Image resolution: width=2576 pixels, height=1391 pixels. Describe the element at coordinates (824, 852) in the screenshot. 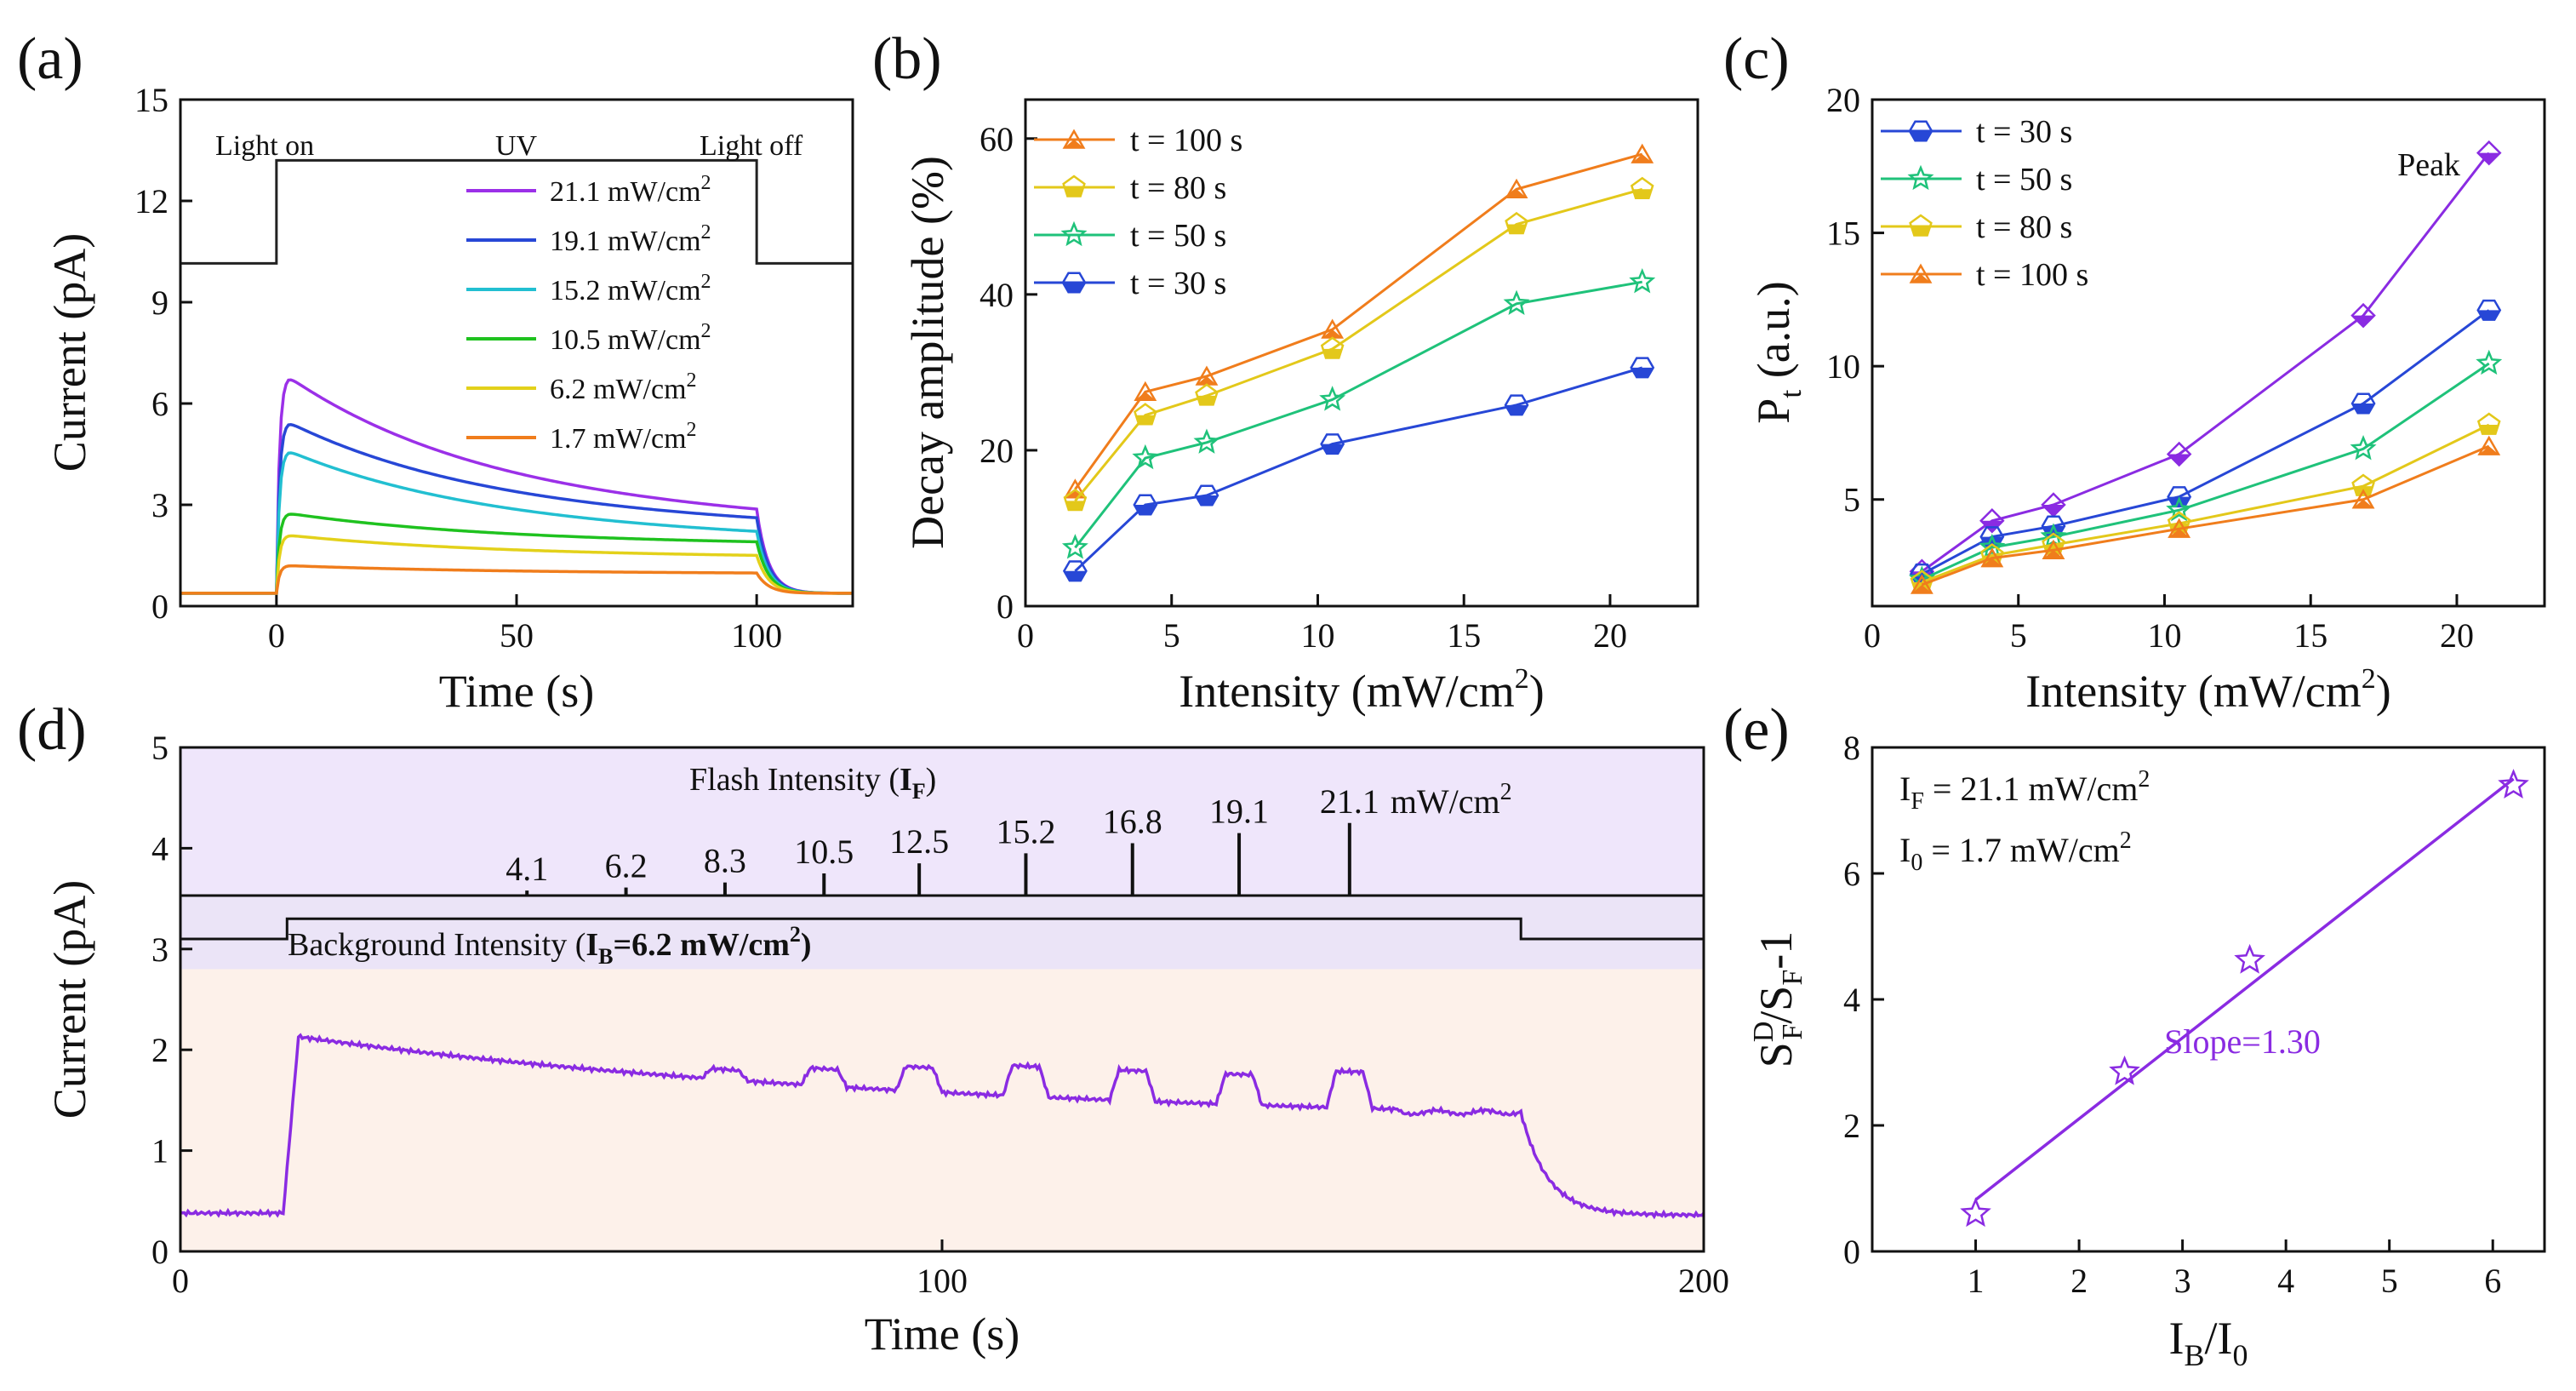

I see `panel-d-flash-label: 10.5` at that location.